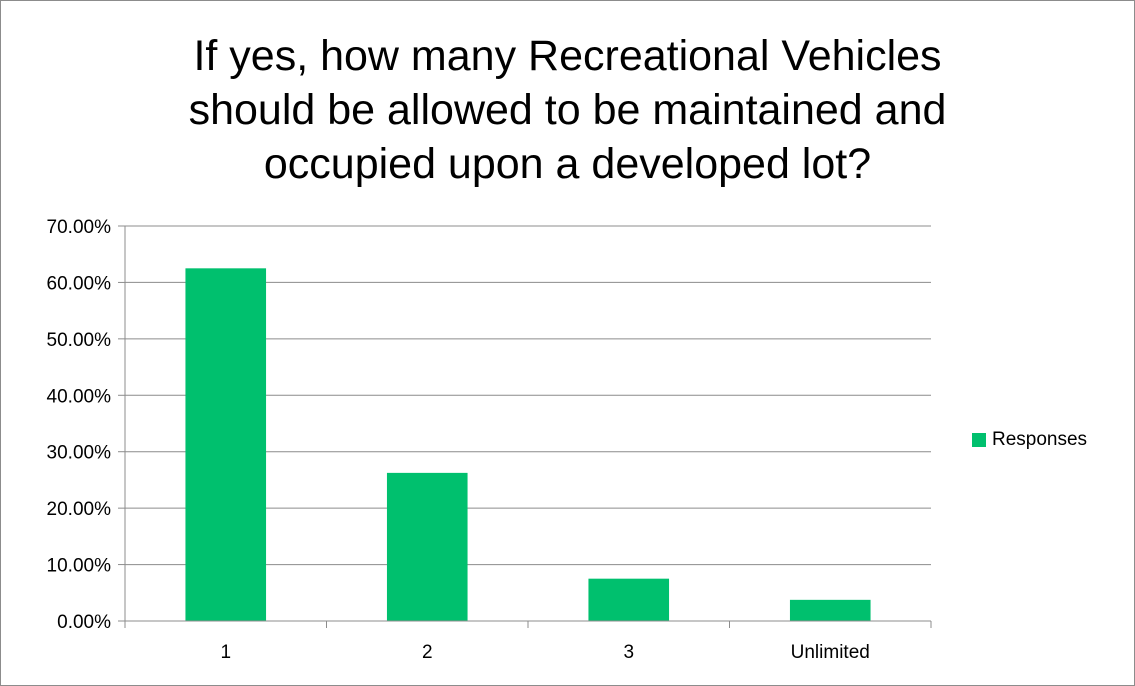 This screenshot has height=686, width=1135. Describe the element at coordinates (79, 340) in the screenshot. I see `y-tick-label: 50.00%` at that location.